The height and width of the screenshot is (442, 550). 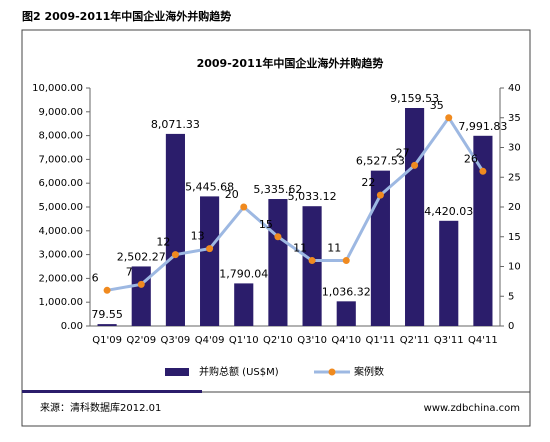 I want to click on y-tick-label: 7,000.00, so click(x=60, y=159).